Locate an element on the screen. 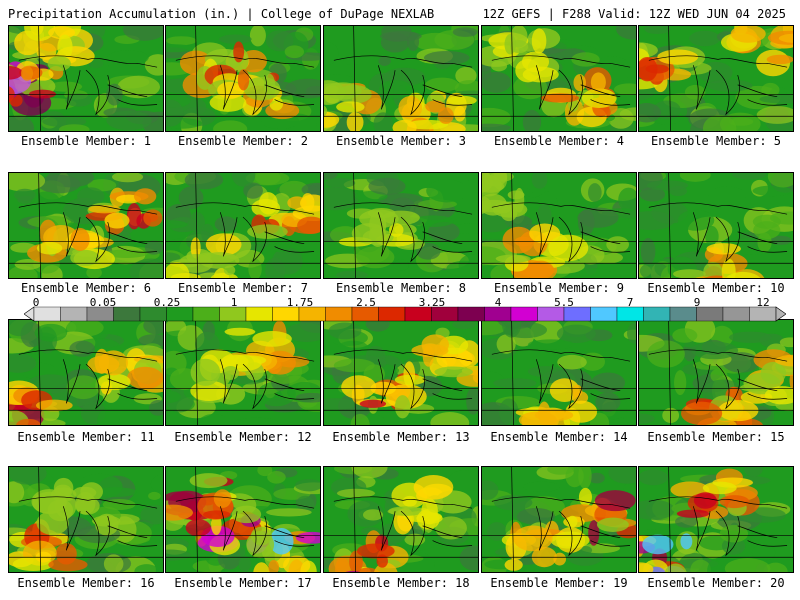  color-scale-tick-label: 7 is located at coordinates (630, 302).